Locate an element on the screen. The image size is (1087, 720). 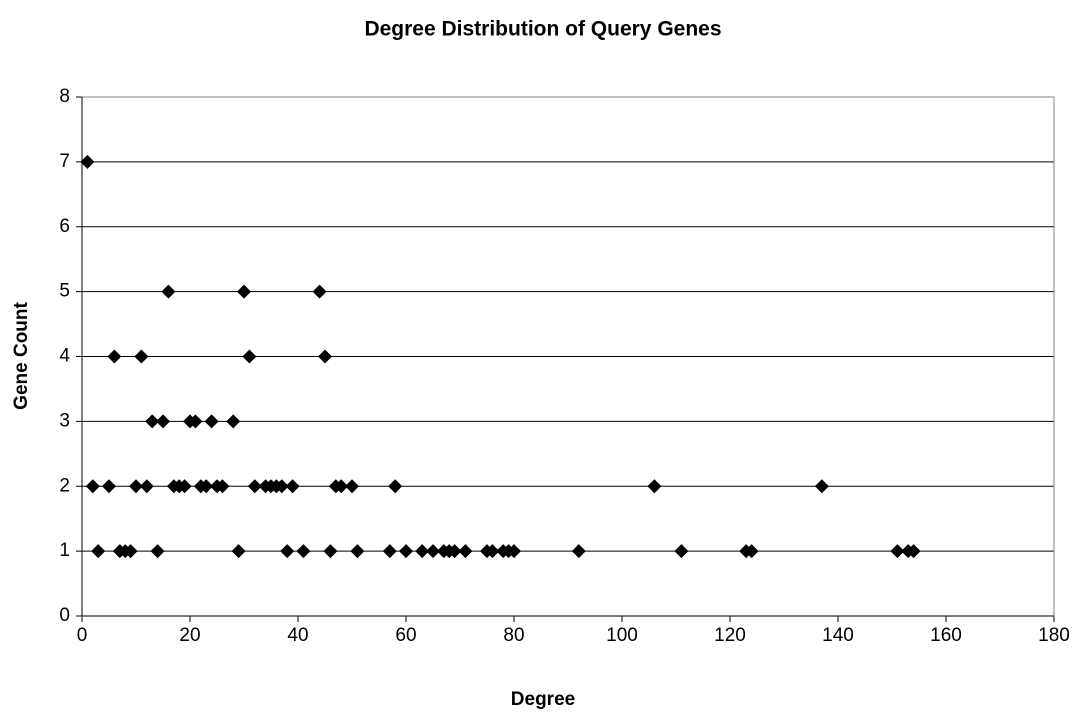
y-tick-label: 2 is located at coordinates (64, 485).